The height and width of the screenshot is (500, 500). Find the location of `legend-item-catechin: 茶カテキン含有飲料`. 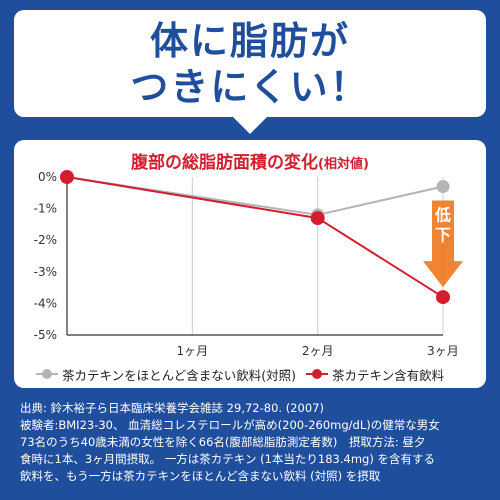

legend-item-catechin: 茶カテキン含有飲料 is located at coordinates (375, 374).